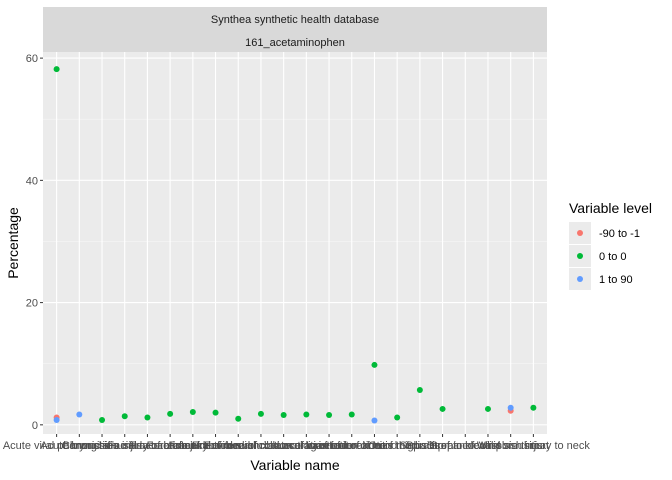  Describe the element at coordinates (610, 208) in the screenshot. I see `legend-title: Variable level` at that location.